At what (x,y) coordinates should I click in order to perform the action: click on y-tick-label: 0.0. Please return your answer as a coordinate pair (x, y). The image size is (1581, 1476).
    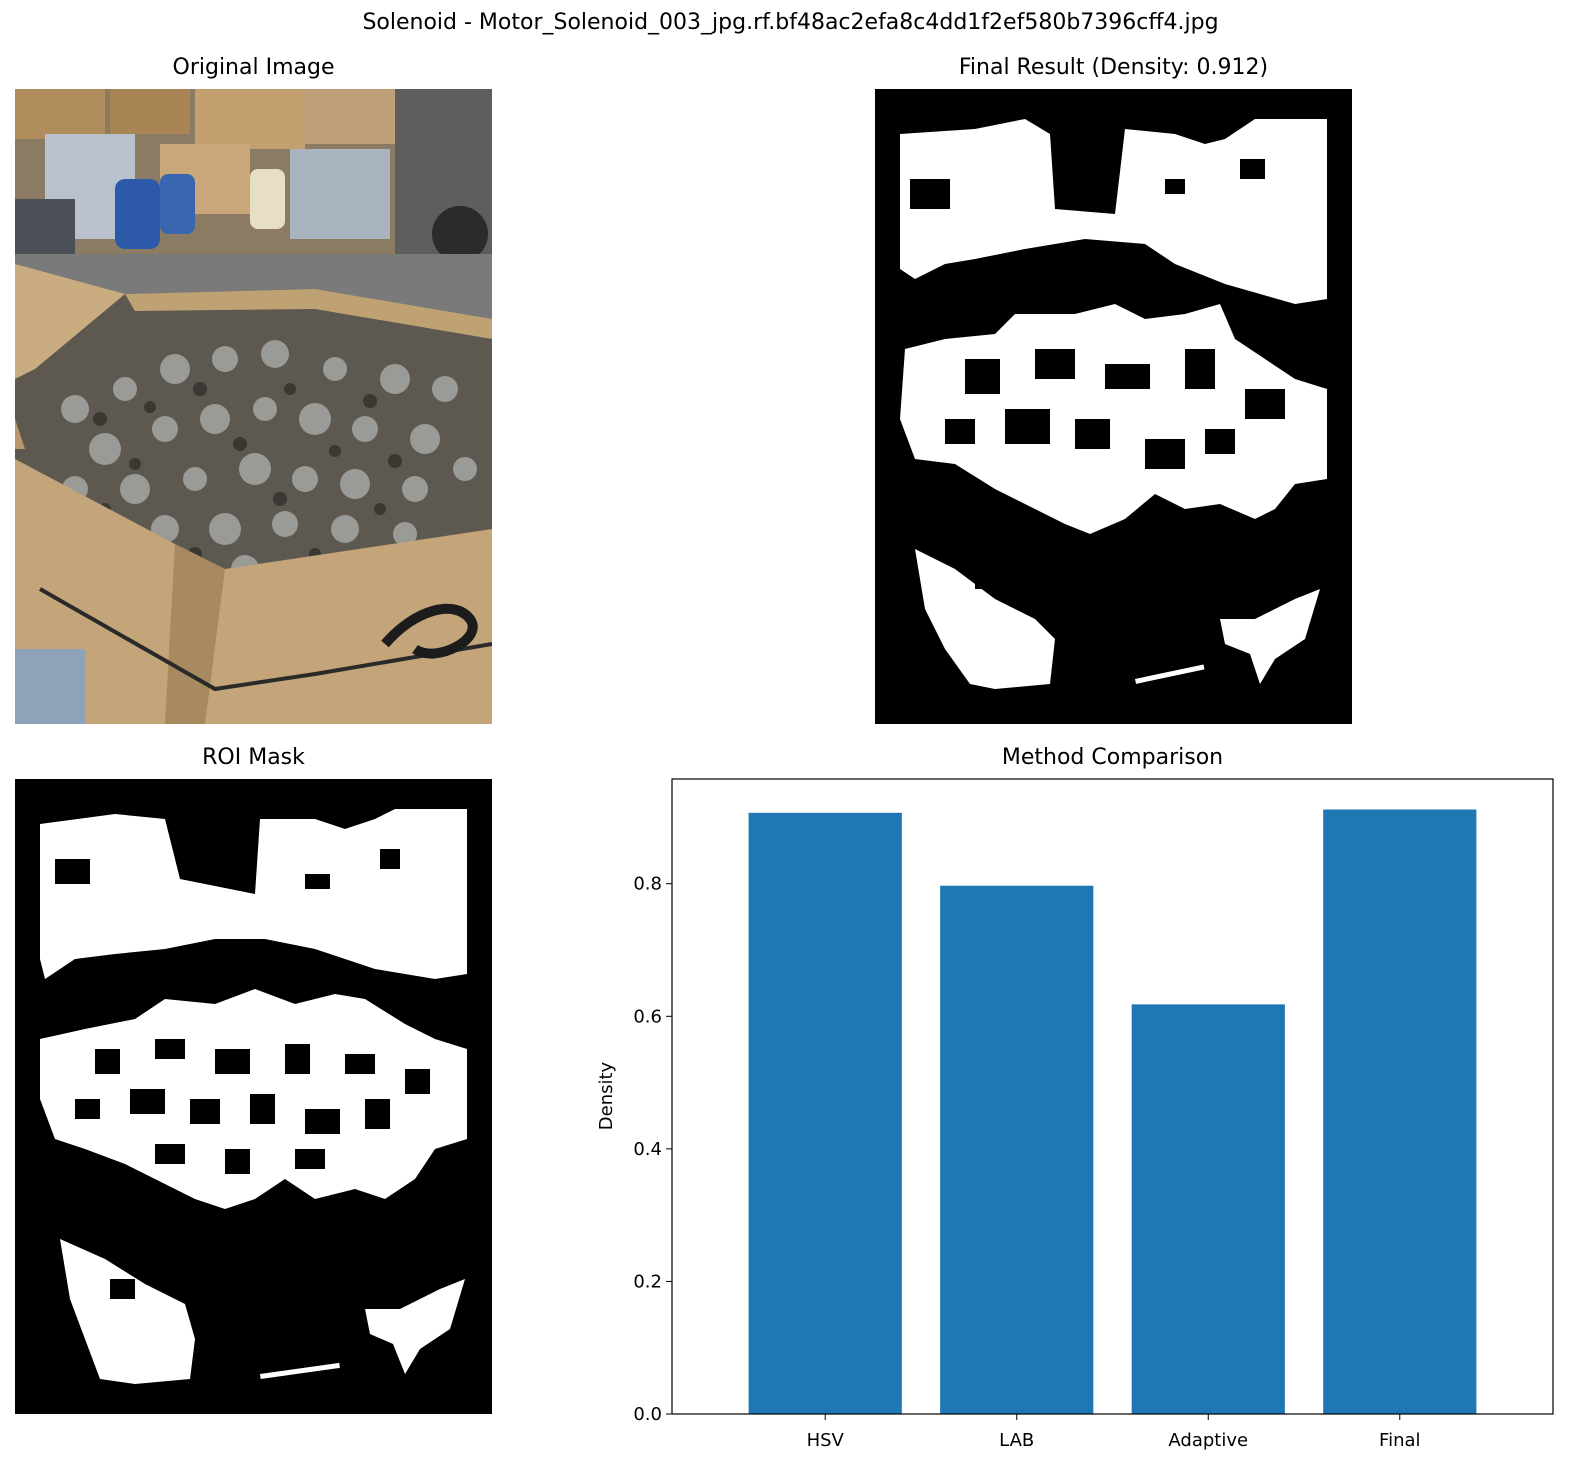
    Looking at the image, I should click on (647, 1414).